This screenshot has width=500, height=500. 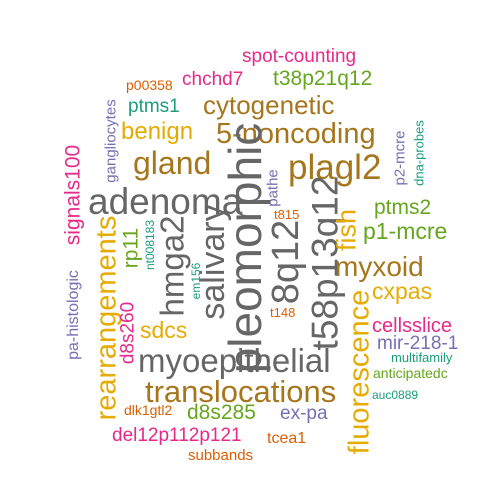 What do you see at coordinates (304, 413) in the screenshot?
I see `word-ex-pa: ex-pa` at bounding box center [304, 413].